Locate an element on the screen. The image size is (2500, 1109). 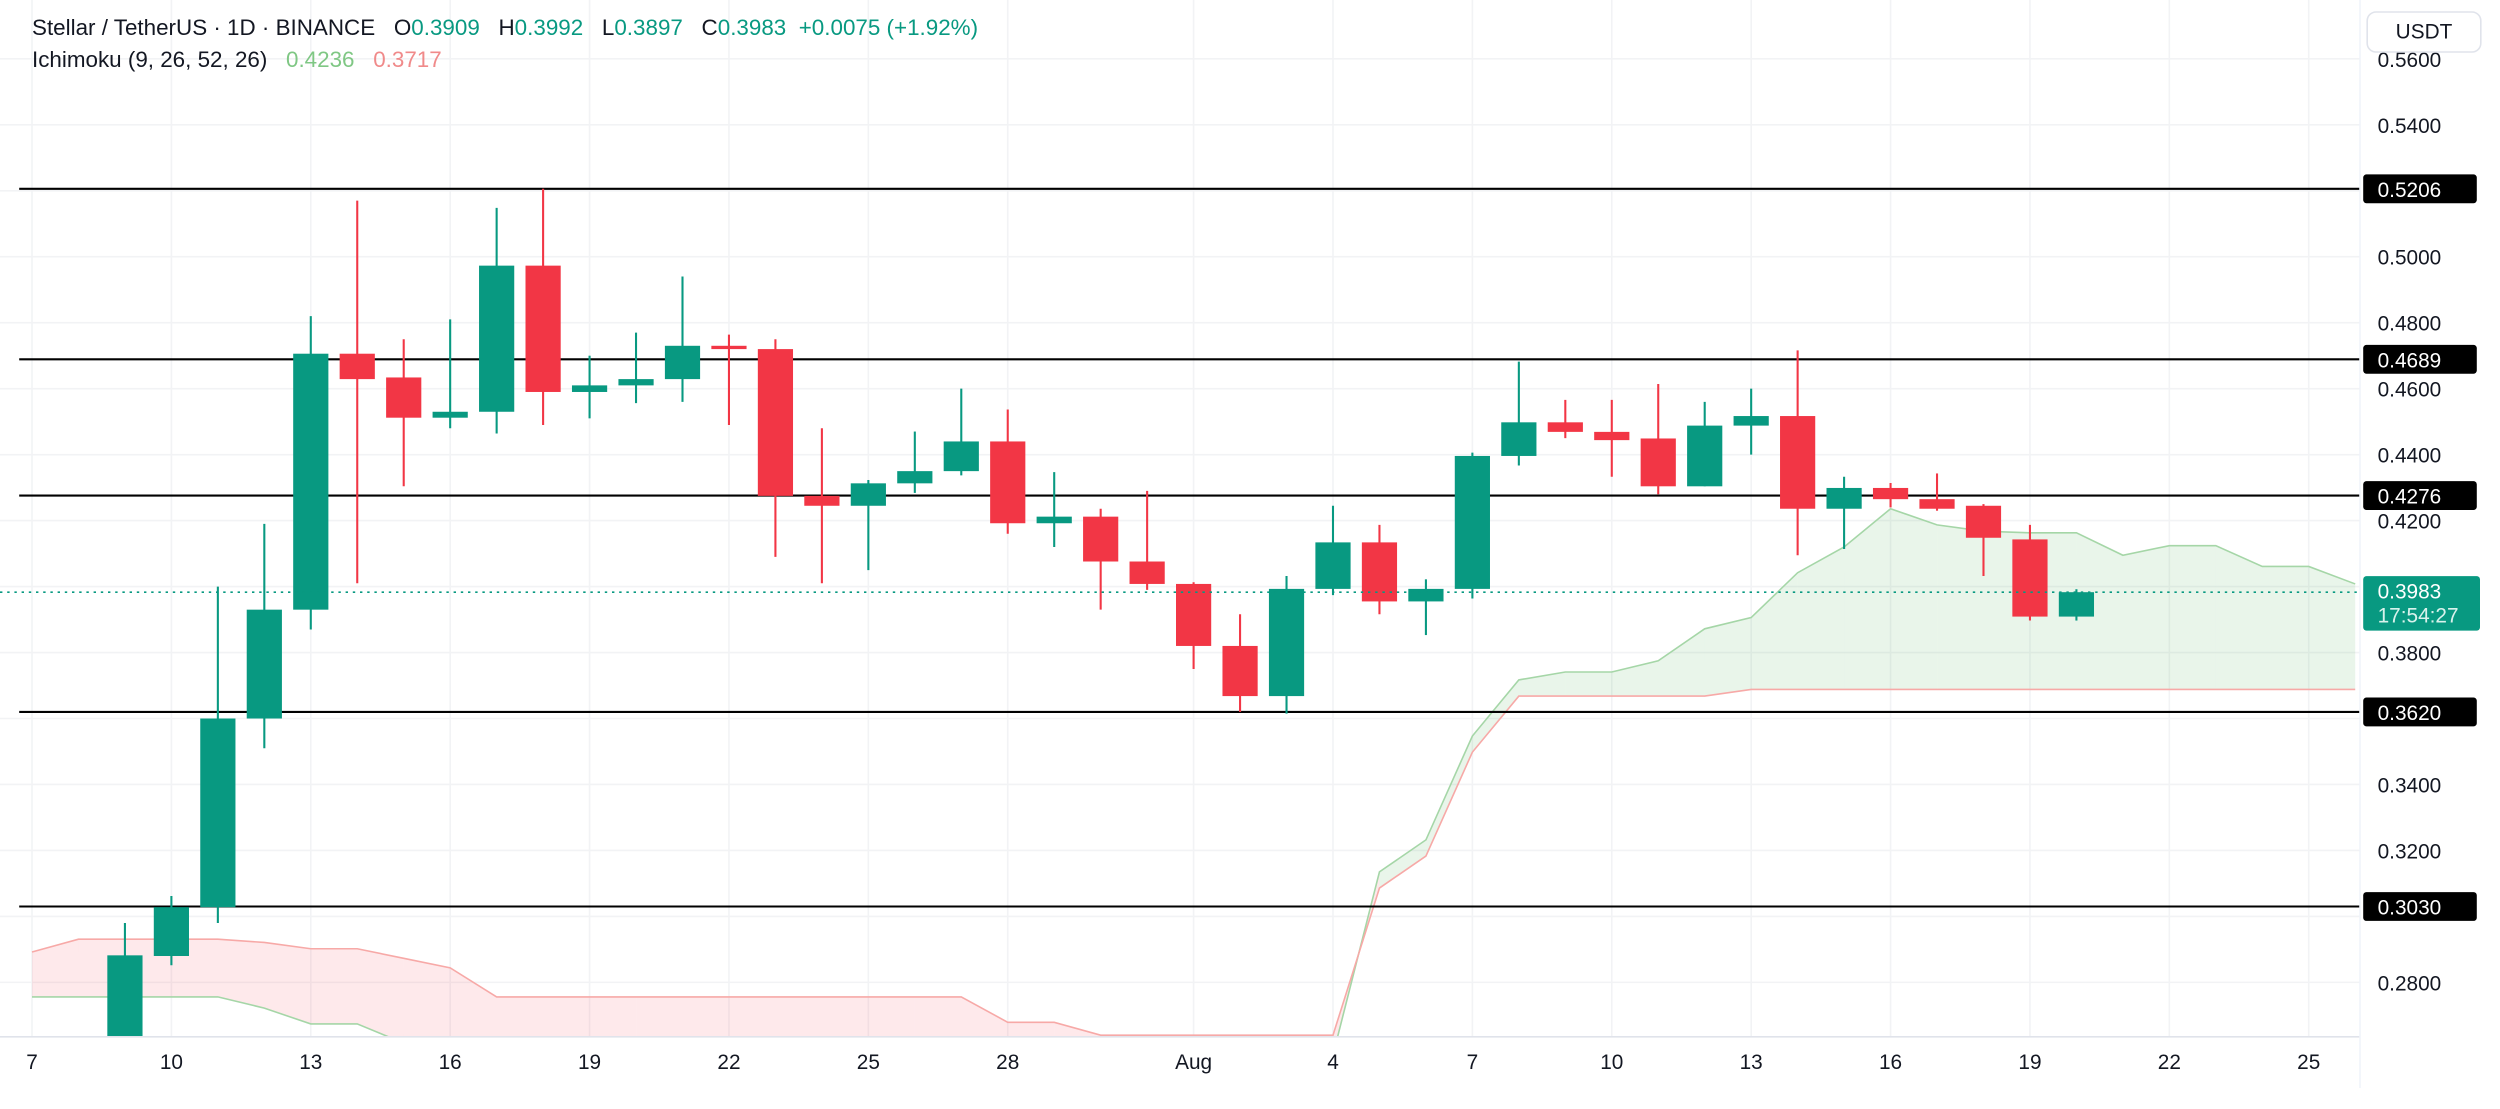
price-tick-label: 0.4400 is located at coordinates (2410, 456).